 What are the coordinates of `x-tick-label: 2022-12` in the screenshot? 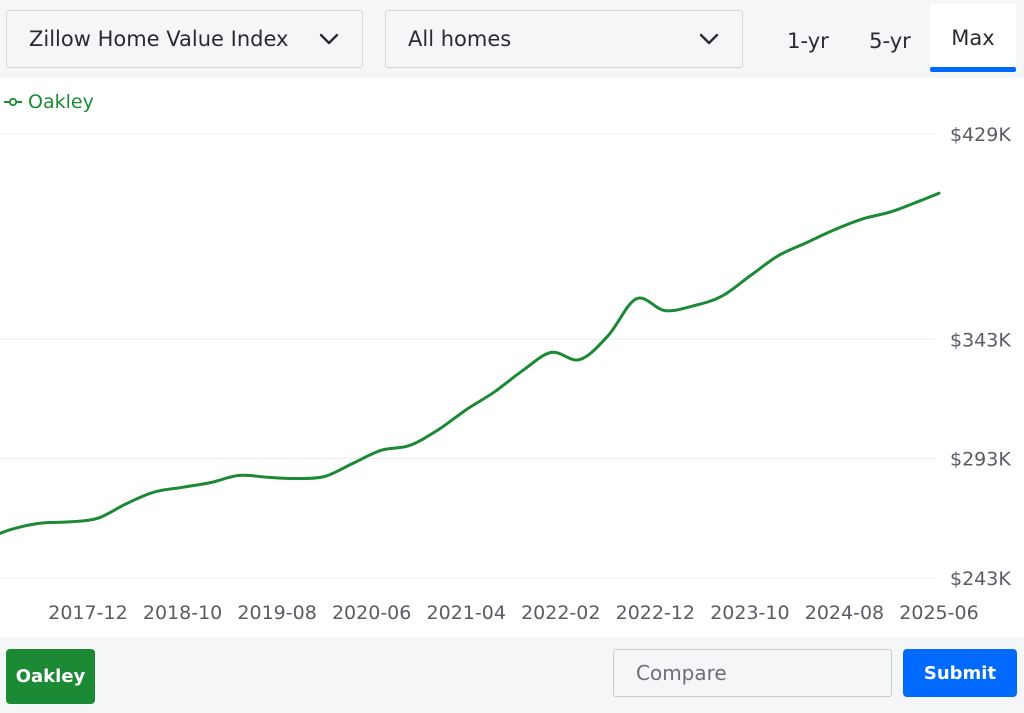 It's located at (655, 613).